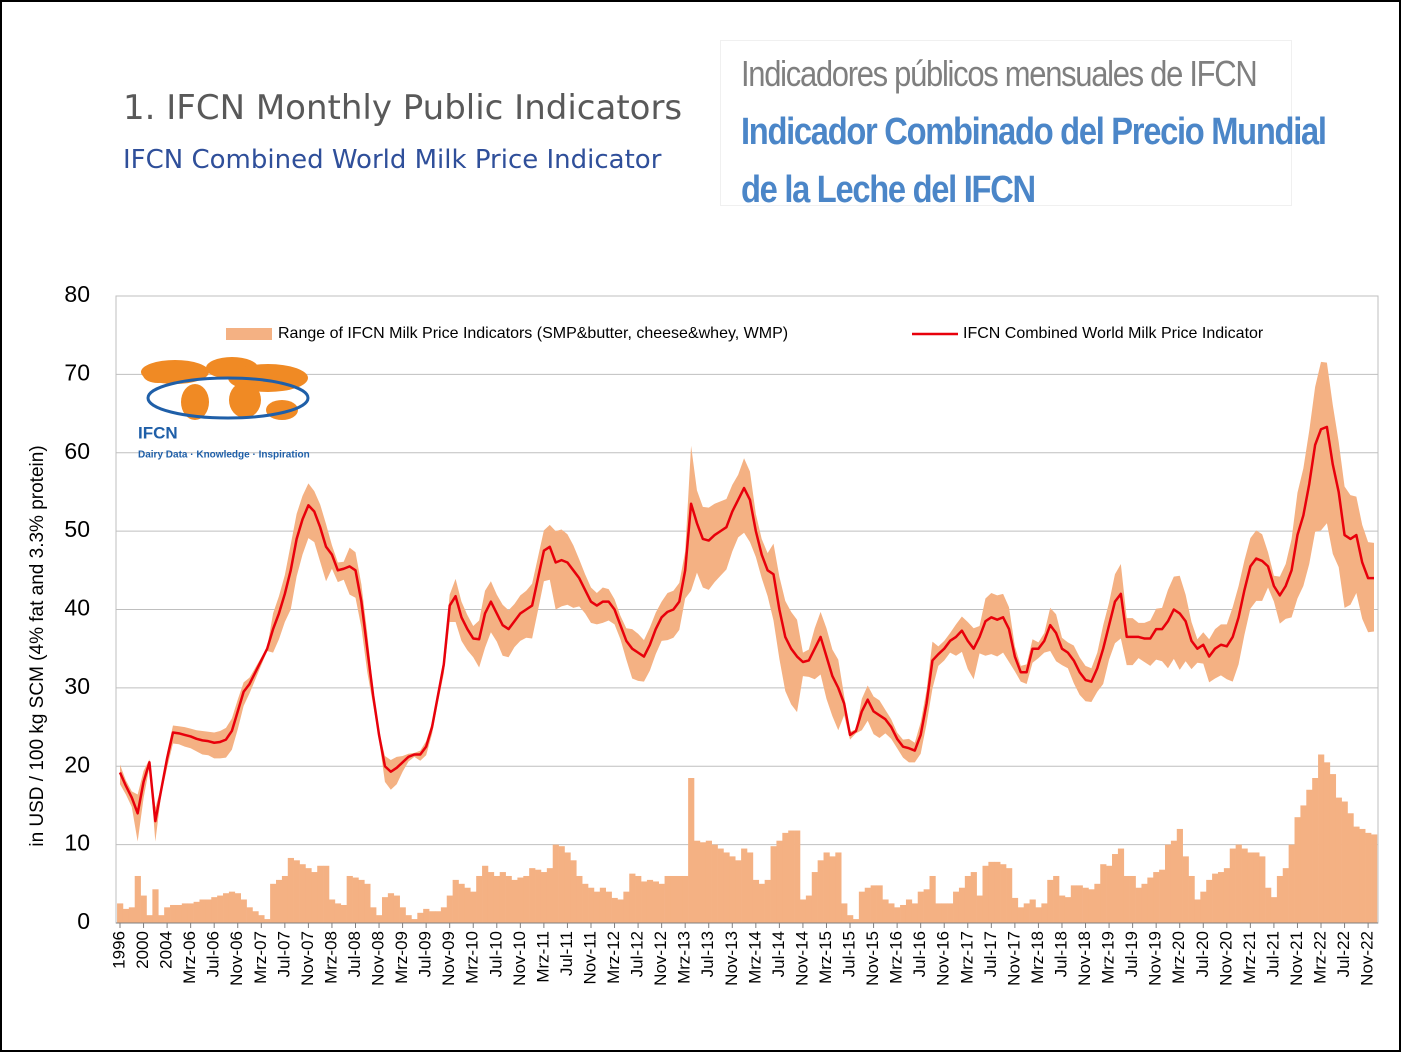 The image size is (1401, 1052). I want to click on y-tick-label: 60, so click(77, 451).